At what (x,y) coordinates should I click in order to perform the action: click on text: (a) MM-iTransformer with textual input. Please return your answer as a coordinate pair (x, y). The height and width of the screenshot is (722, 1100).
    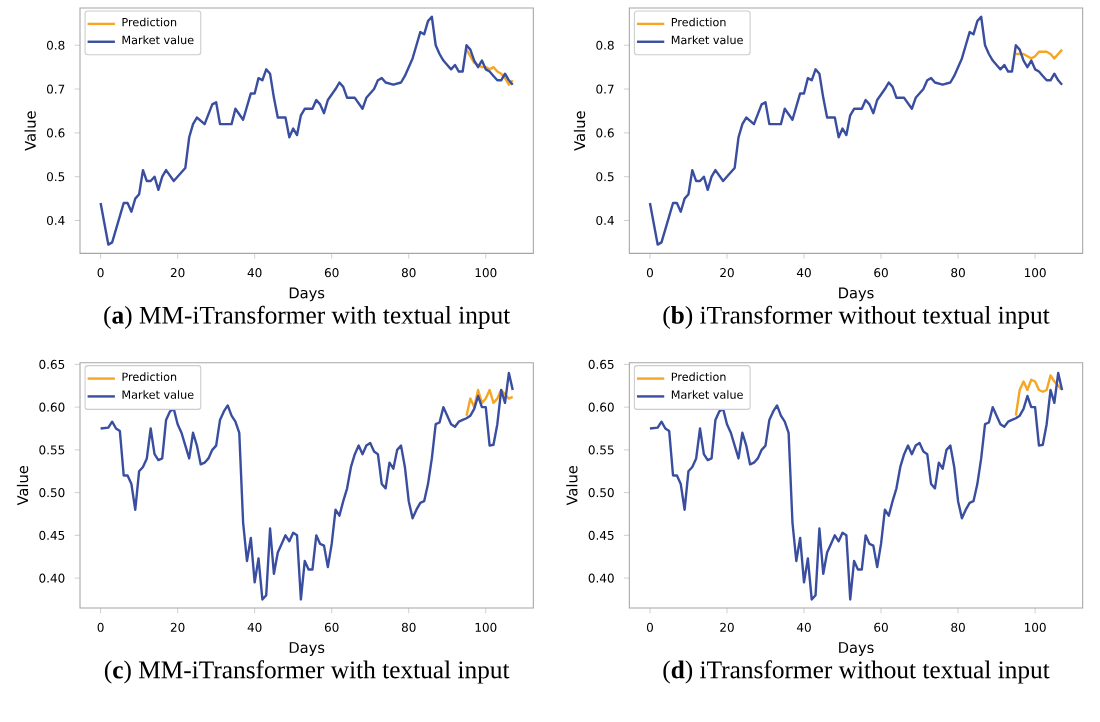
    Looking at the image, I should click on (307, 317).